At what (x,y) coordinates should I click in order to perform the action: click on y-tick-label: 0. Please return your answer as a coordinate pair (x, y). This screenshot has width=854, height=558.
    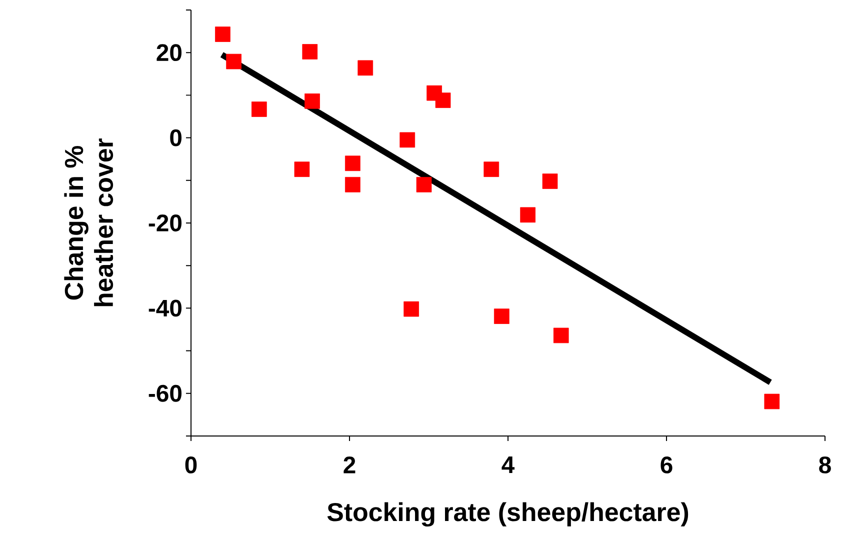
    Looking at the image, I should click on (176, 137).